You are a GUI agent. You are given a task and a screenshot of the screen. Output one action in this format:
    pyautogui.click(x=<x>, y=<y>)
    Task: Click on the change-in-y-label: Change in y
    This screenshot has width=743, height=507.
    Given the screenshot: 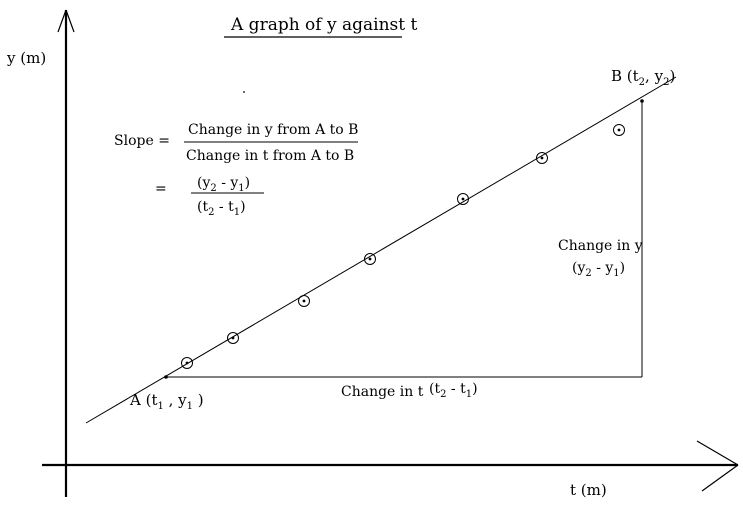 What is the action you would take?
    pyautogui.click(x=600, y=246)
    